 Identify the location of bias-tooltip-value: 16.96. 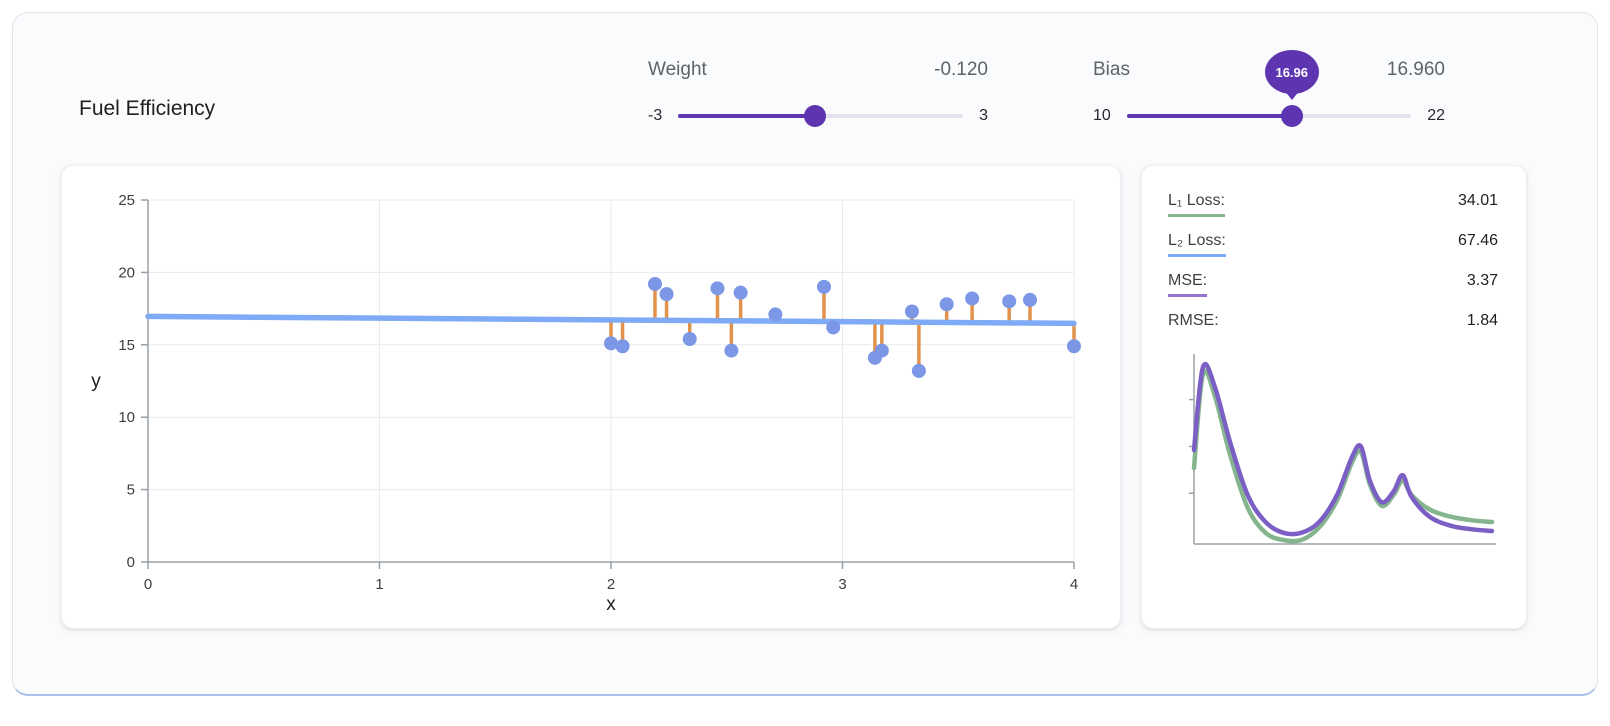
(1292, 72).